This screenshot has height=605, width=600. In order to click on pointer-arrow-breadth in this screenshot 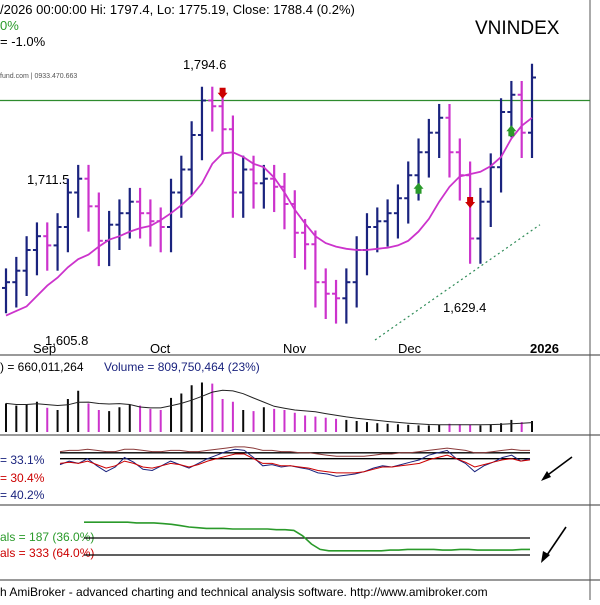, I will do `click(554, 544)`.